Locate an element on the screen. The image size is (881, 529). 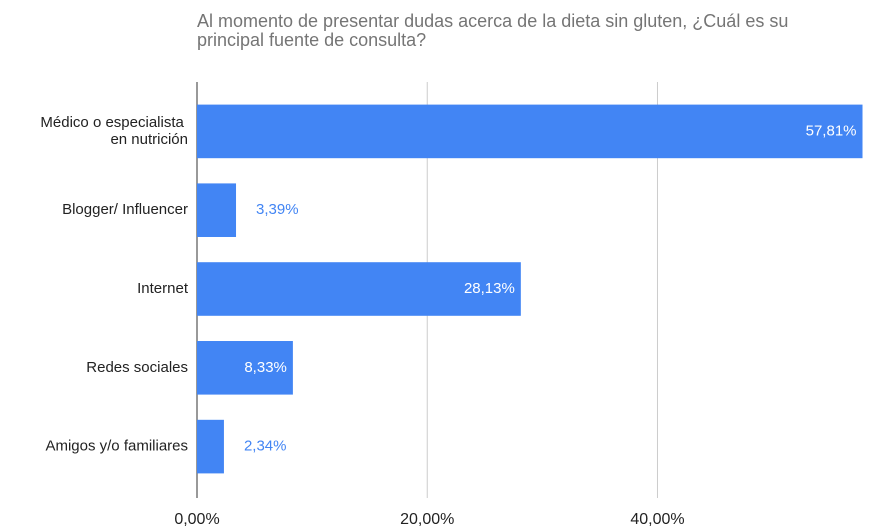
x-tick-label: 0,00% is located at coordinates (196, 519).